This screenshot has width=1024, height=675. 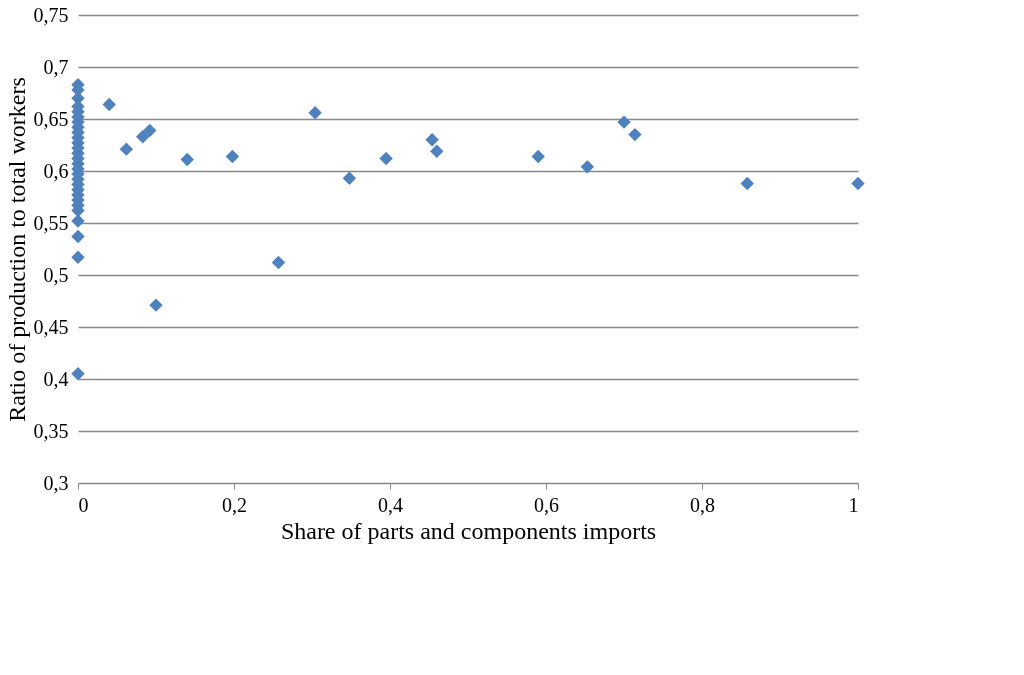 What do you see at coordinates (51, 118) in the screenshot?
I see `y-tick-label: 0,65` at bounding box center [51, 118].